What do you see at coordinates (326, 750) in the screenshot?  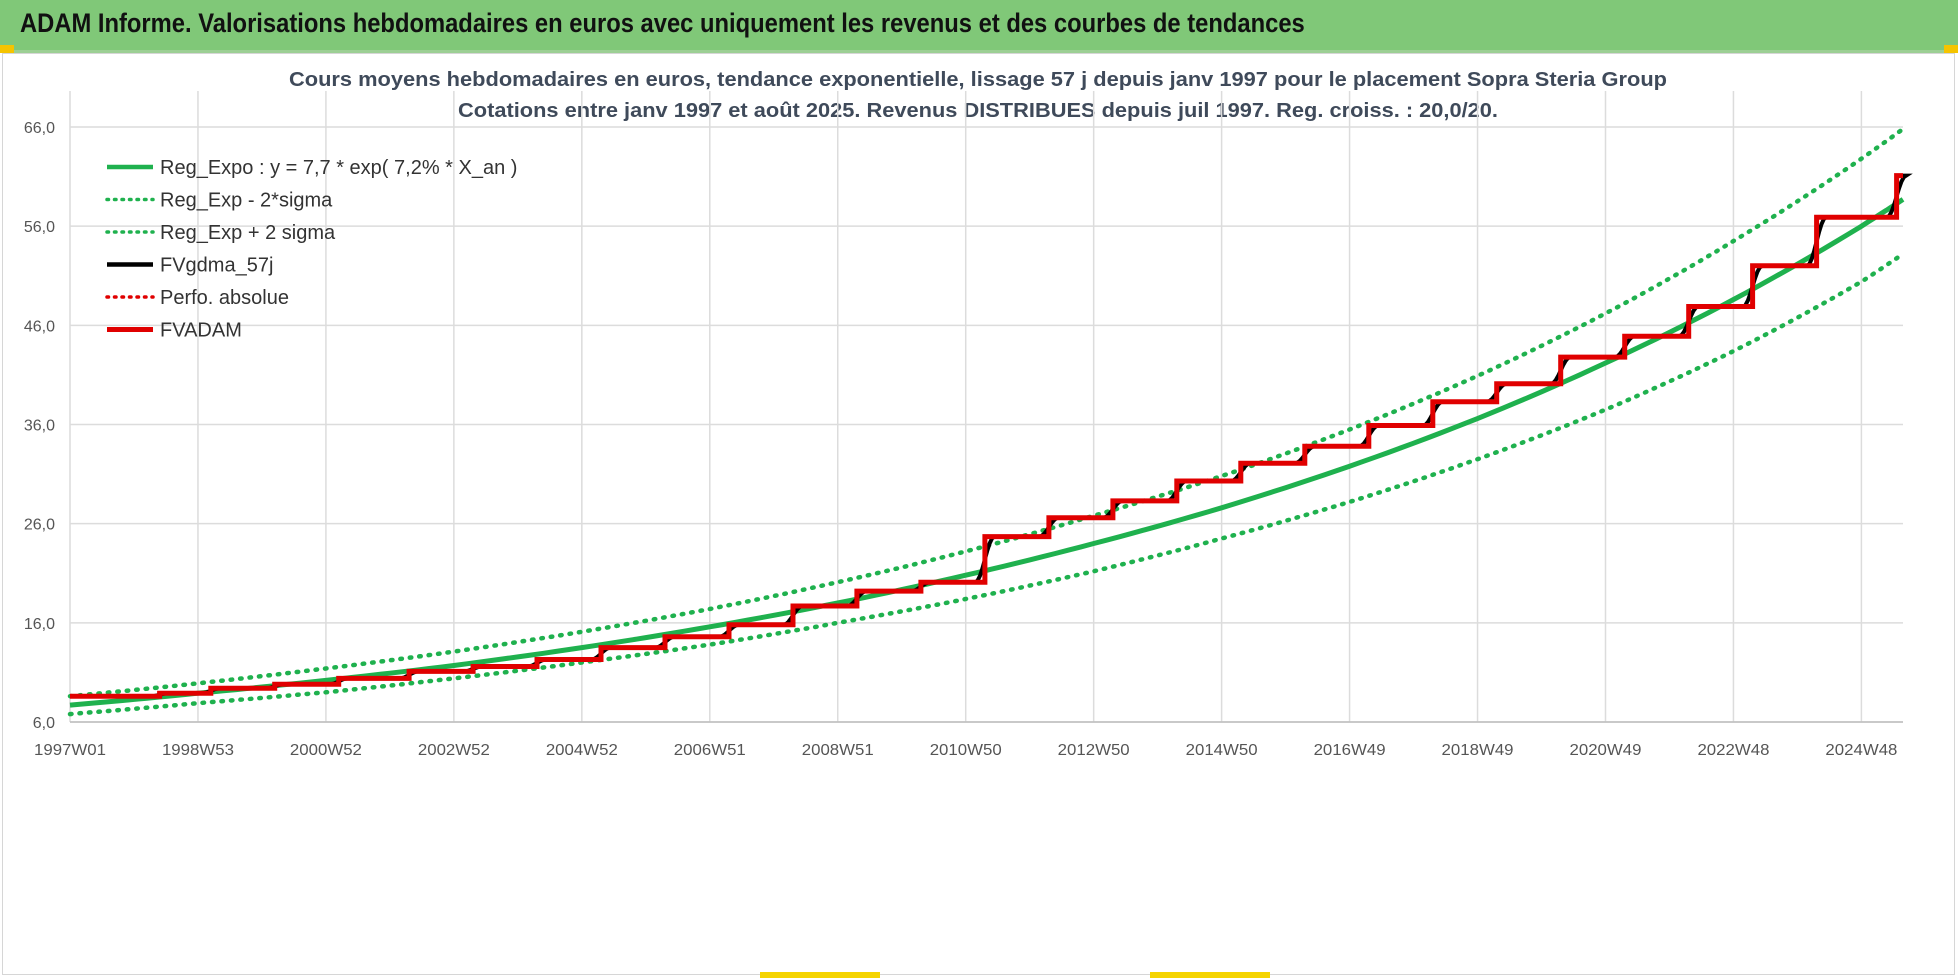 I see `x-tick-label: 2000W52` at bounding box center [326, 750].